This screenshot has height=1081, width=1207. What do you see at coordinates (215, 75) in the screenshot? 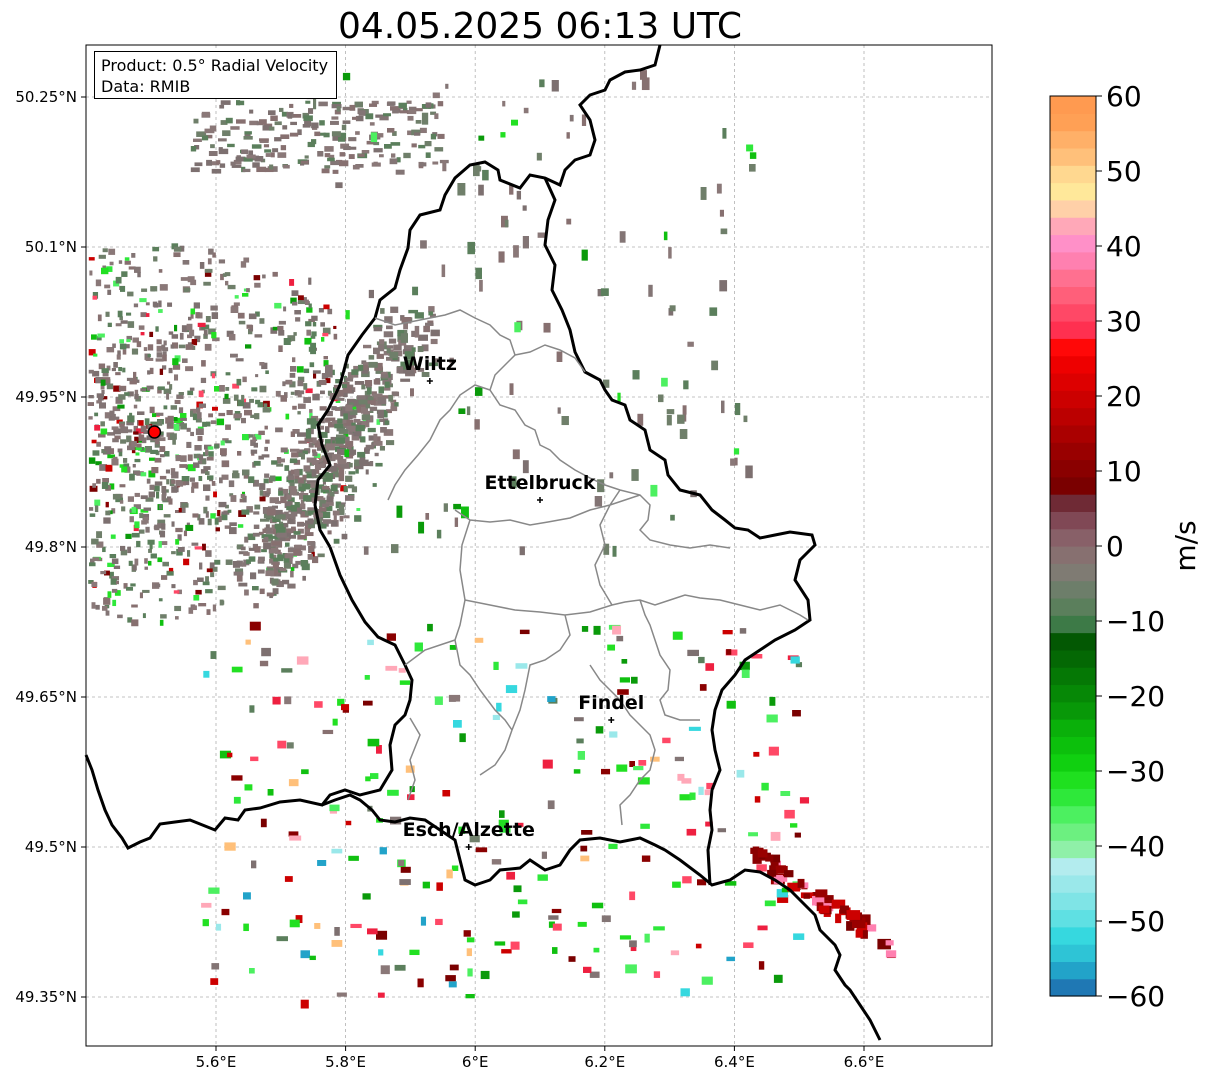
I see `product-info-box: Product: 0.5° Radial Velocity Data: RMIB` at bounding box center [215, 75].